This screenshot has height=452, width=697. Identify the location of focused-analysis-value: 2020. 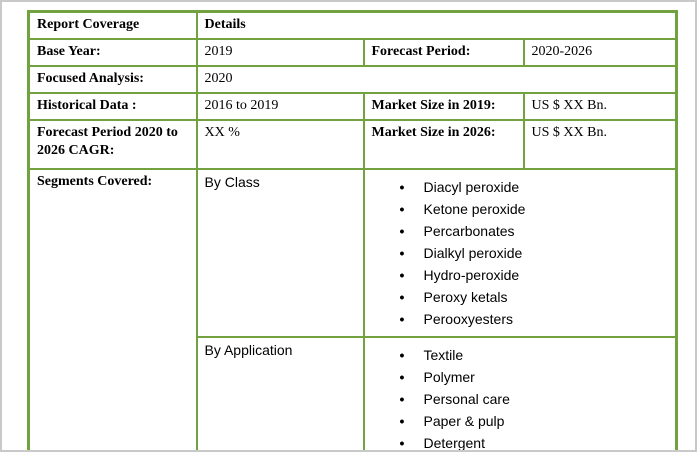
(436, 79).